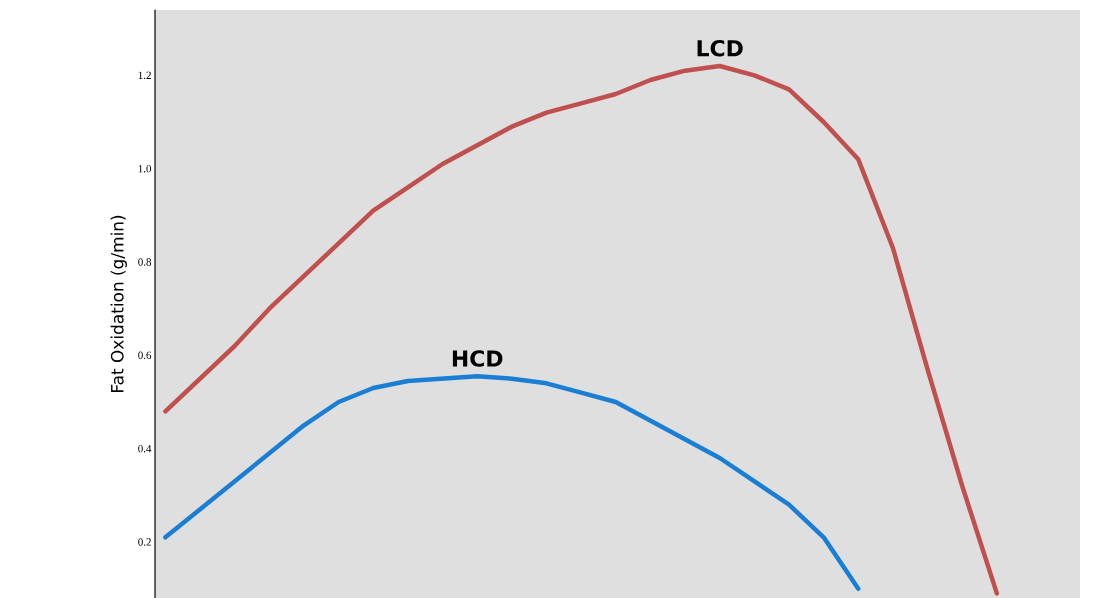 The width and height of the screenshot is (1093, 598). I want to click on series-label: LCD, so click(720, 48).